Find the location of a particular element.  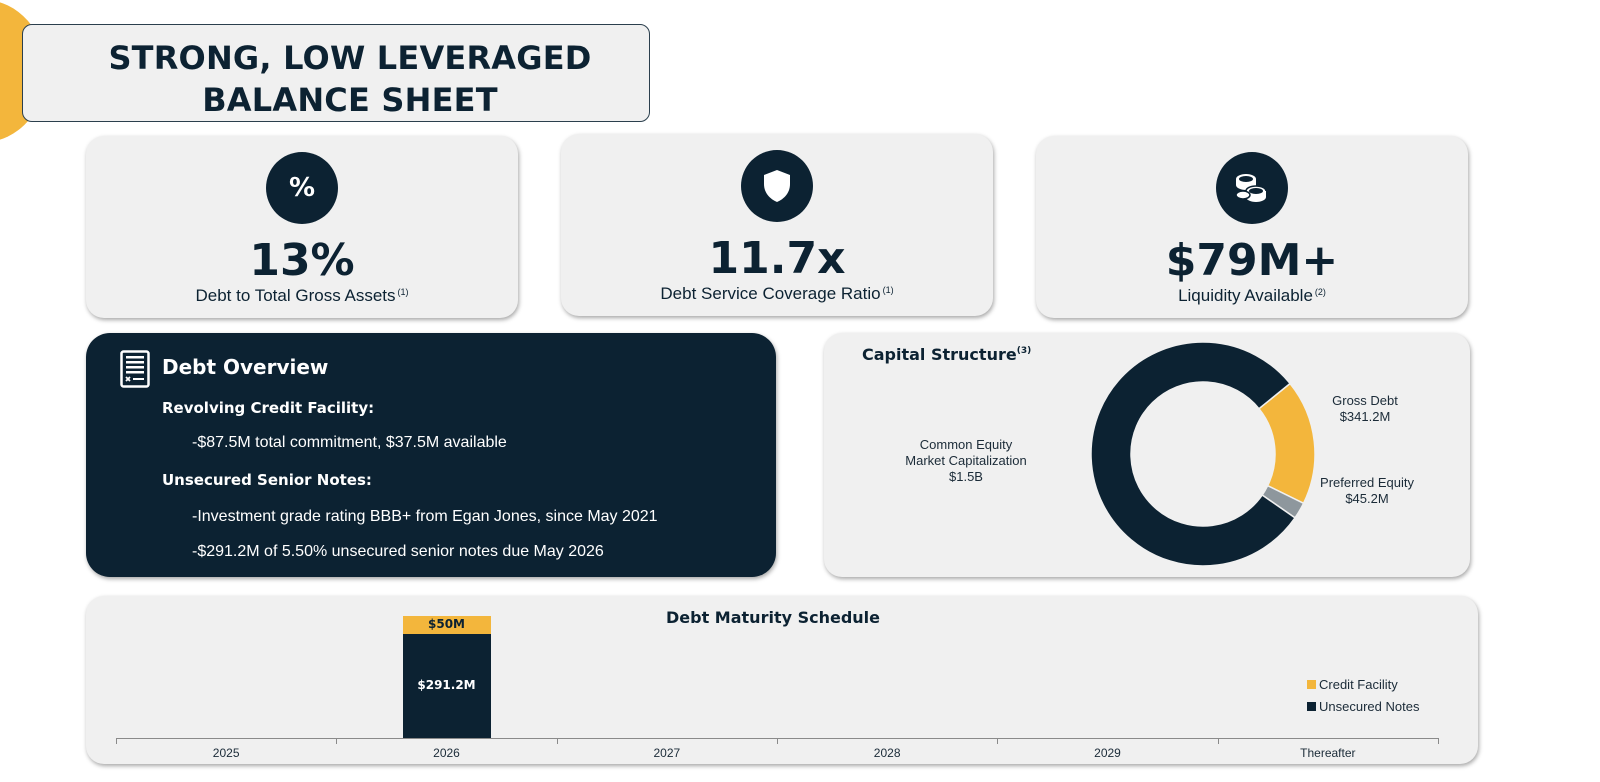

preferred-equity-label: Preferred Equity $45.2M is located at coordinates (1367, 491).